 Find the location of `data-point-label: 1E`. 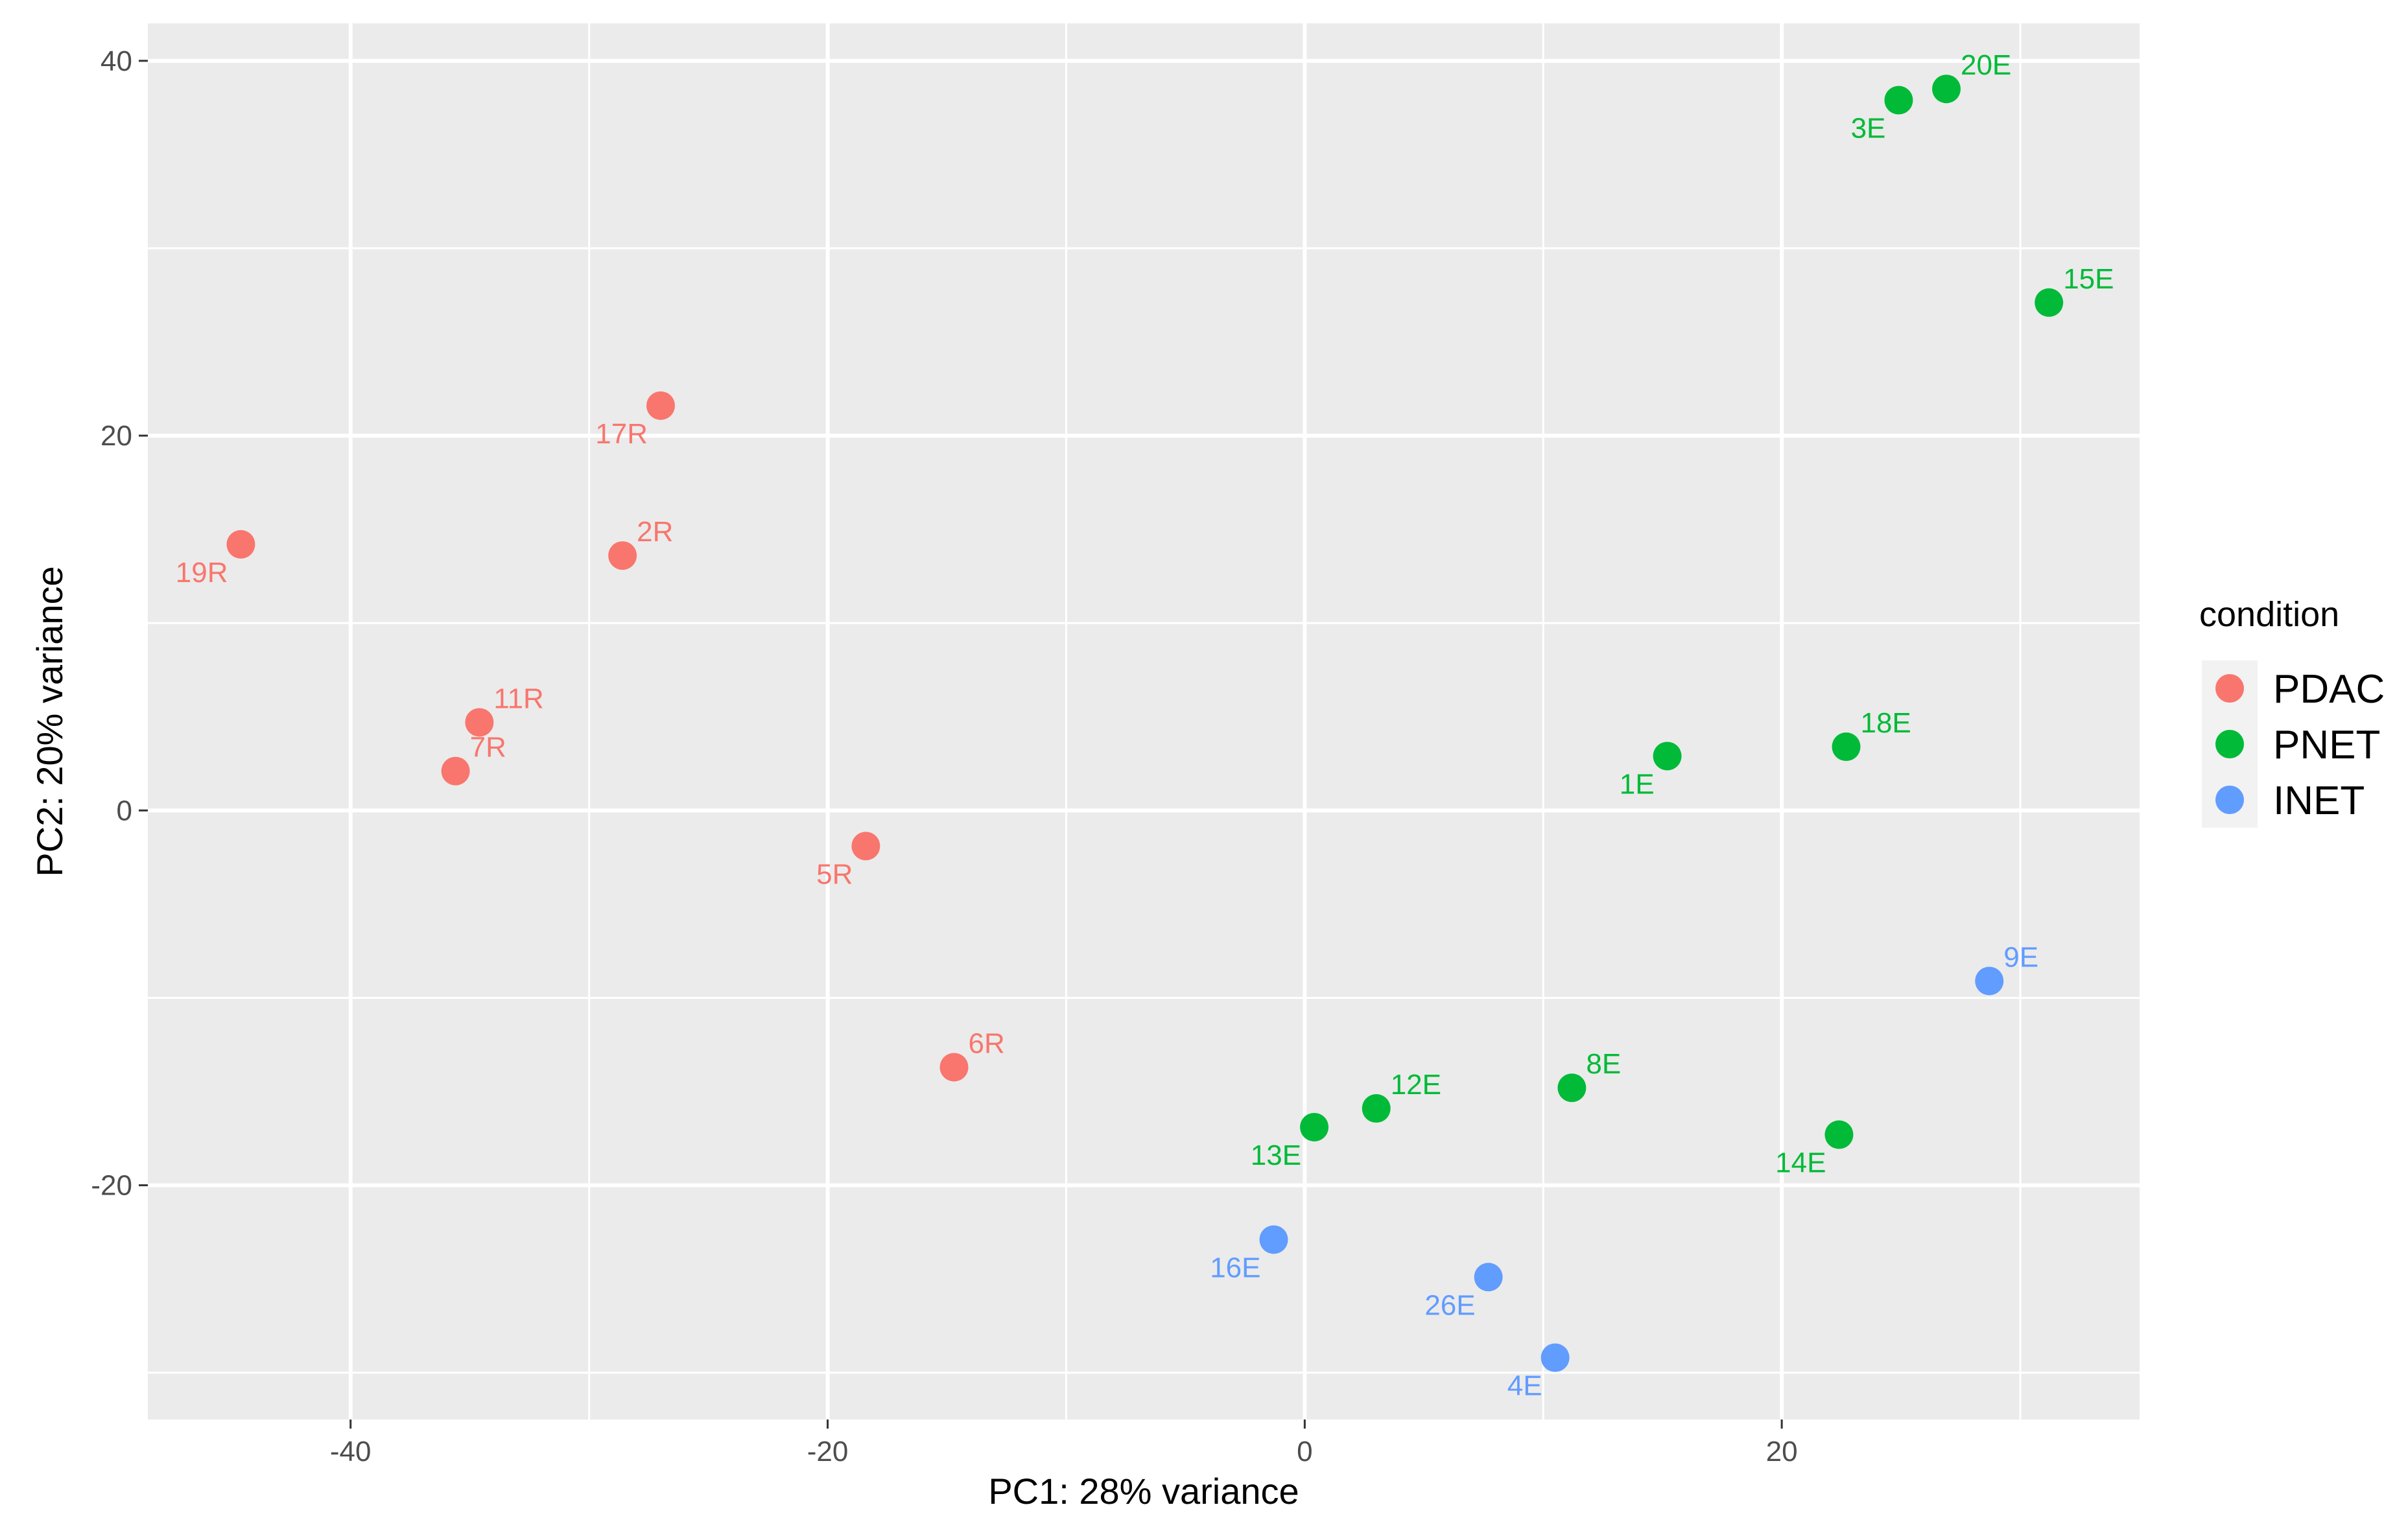

data-point-label: 1E is located at coordinates (1637, 784).